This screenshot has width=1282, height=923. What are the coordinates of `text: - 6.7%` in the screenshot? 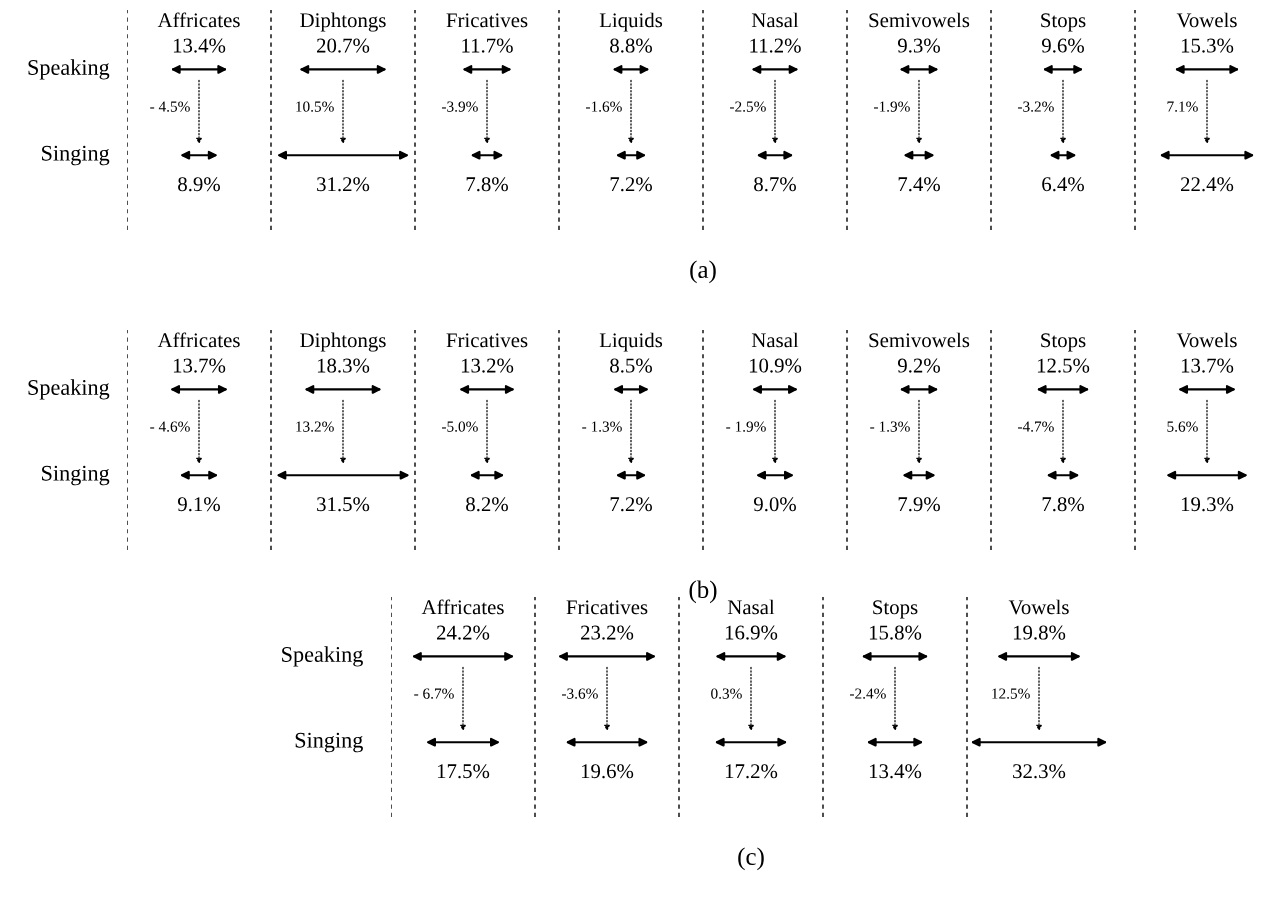 It's located at (434, 693).